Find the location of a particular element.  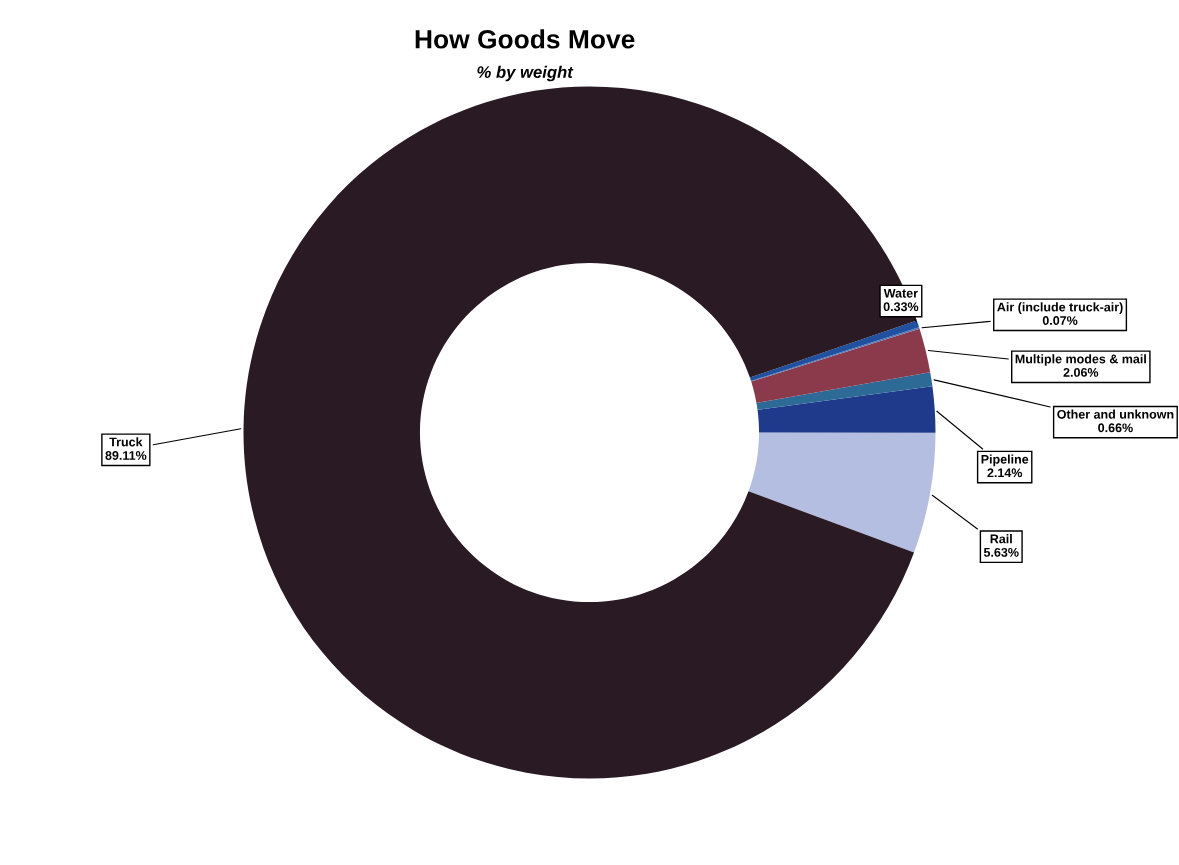

slice-label: Air (include truck-air) is located at coordinates (1060, 308).